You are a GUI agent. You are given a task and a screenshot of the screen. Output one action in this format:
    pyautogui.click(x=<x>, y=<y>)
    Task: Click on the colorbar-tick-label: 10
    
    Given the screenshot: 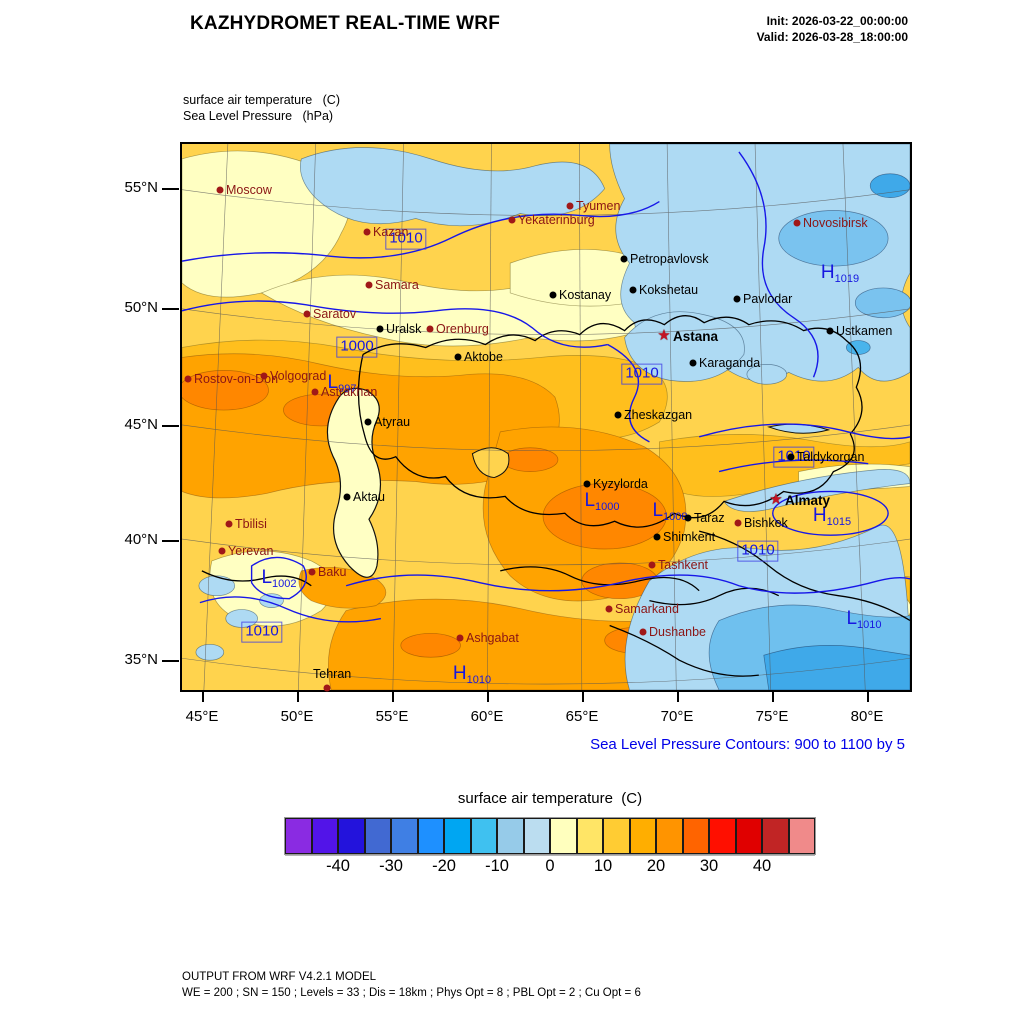 What is the action you would take?
    pyautogui.click(x=603, y=866)
    